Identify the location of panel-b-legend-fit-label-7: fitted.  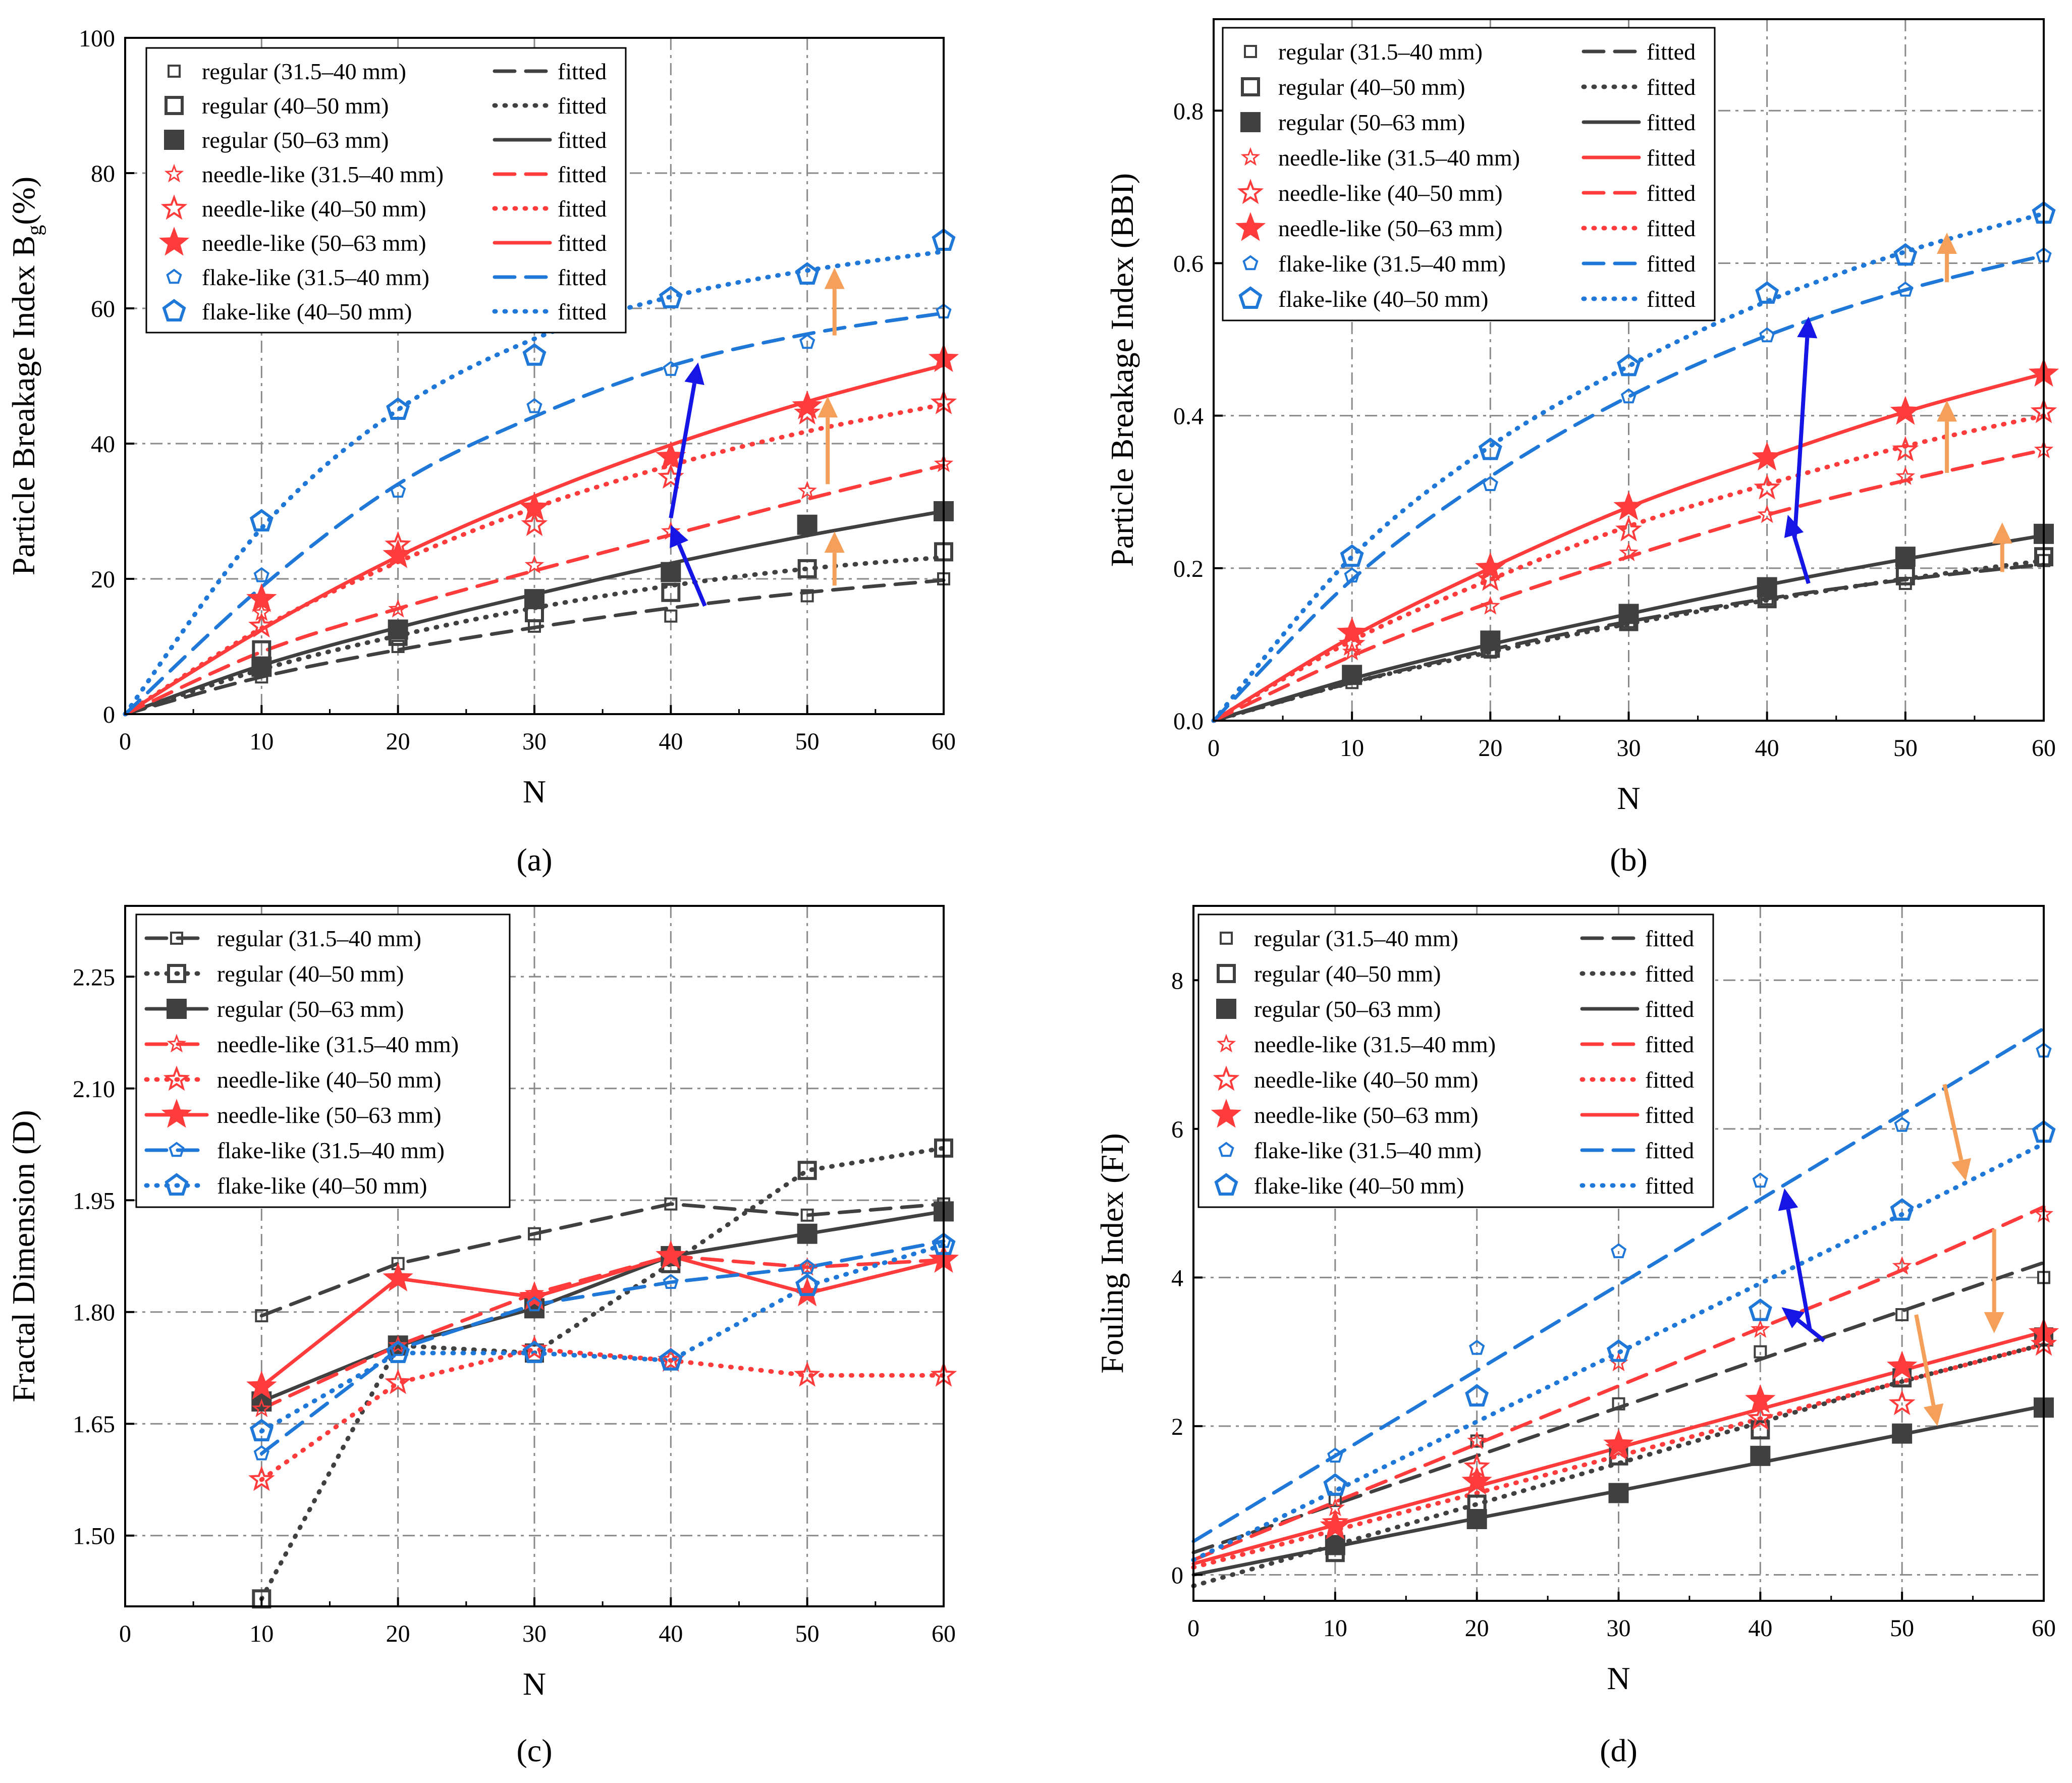
(1671, 299).